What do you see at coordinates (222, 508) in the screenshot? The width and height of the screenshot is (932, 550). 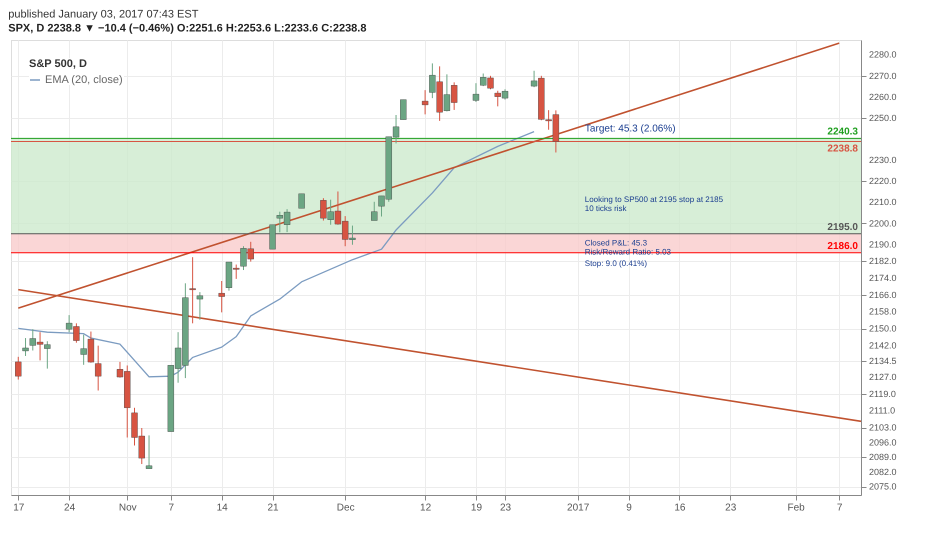 I see `x-tick-label: 14` at bounding box center [222, 508].